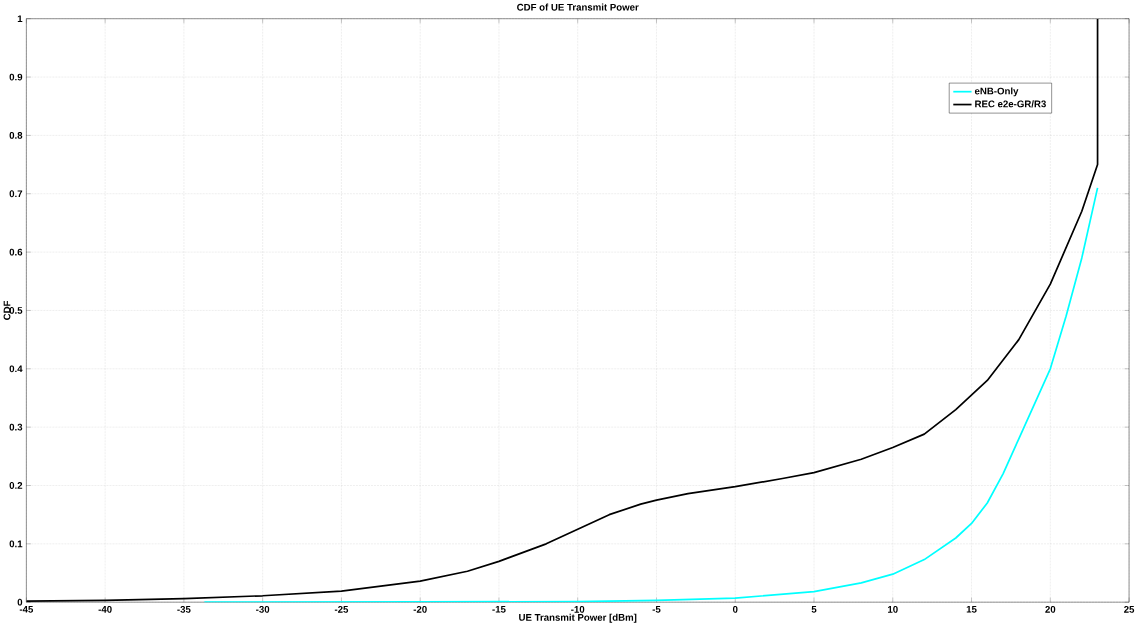  Describe the element at coordinates (341, 609) in the screenshot. I see `x-tick-label: -25` at that location.